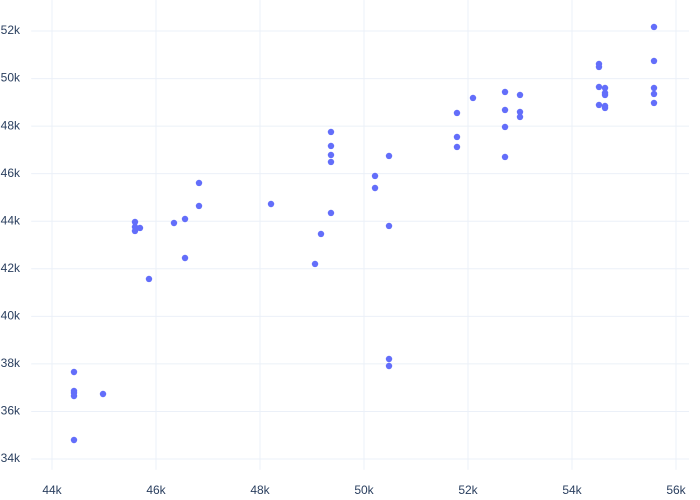 This screenshot has width=700, height=500. Describe the element at coordinates (260, 490) in the screenshot. I see `x-tick-label: 48k` at that location.